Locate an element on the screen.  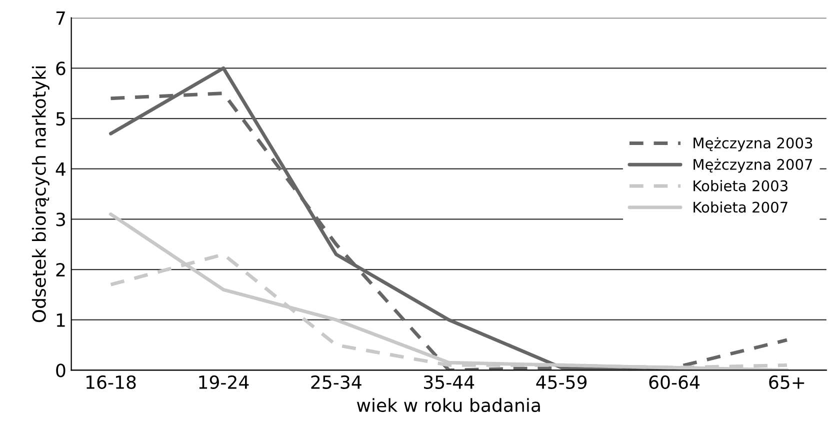
y-tick-label: 7 is located at coordinates (60, 18).